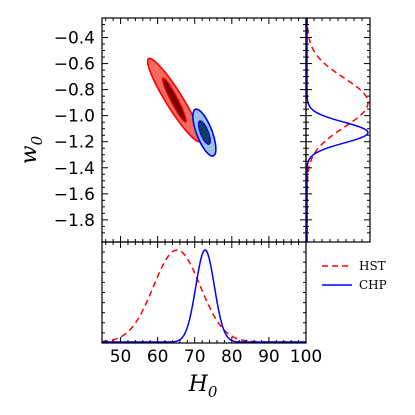  I want to click on x-tick-label: 90, so click(269, 357).